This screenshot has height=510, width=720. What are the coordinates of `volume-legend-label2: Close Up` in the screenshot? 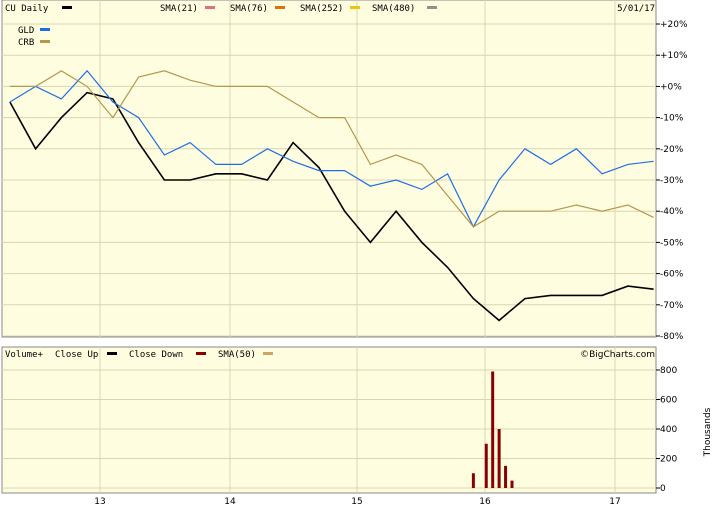 It's located at (76, 355).